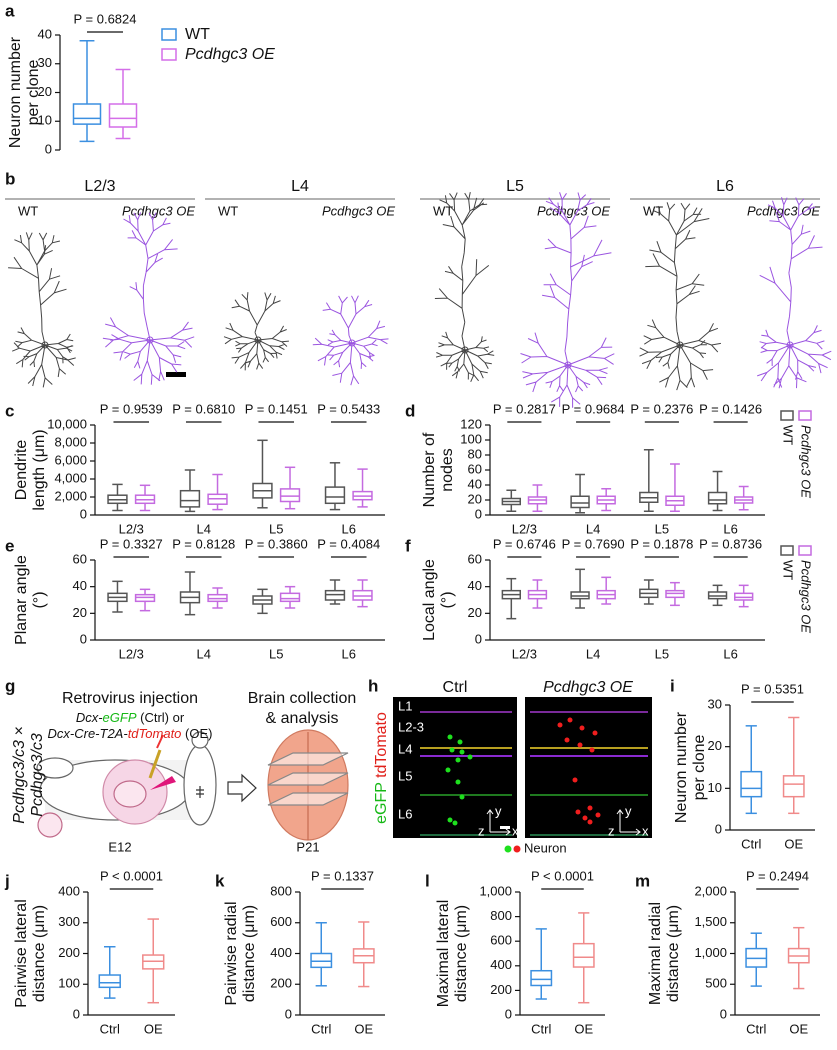  Describe the element at coordinates (524, 408) in the screenshot. I see `p-value: P = 0.2817` at that location.